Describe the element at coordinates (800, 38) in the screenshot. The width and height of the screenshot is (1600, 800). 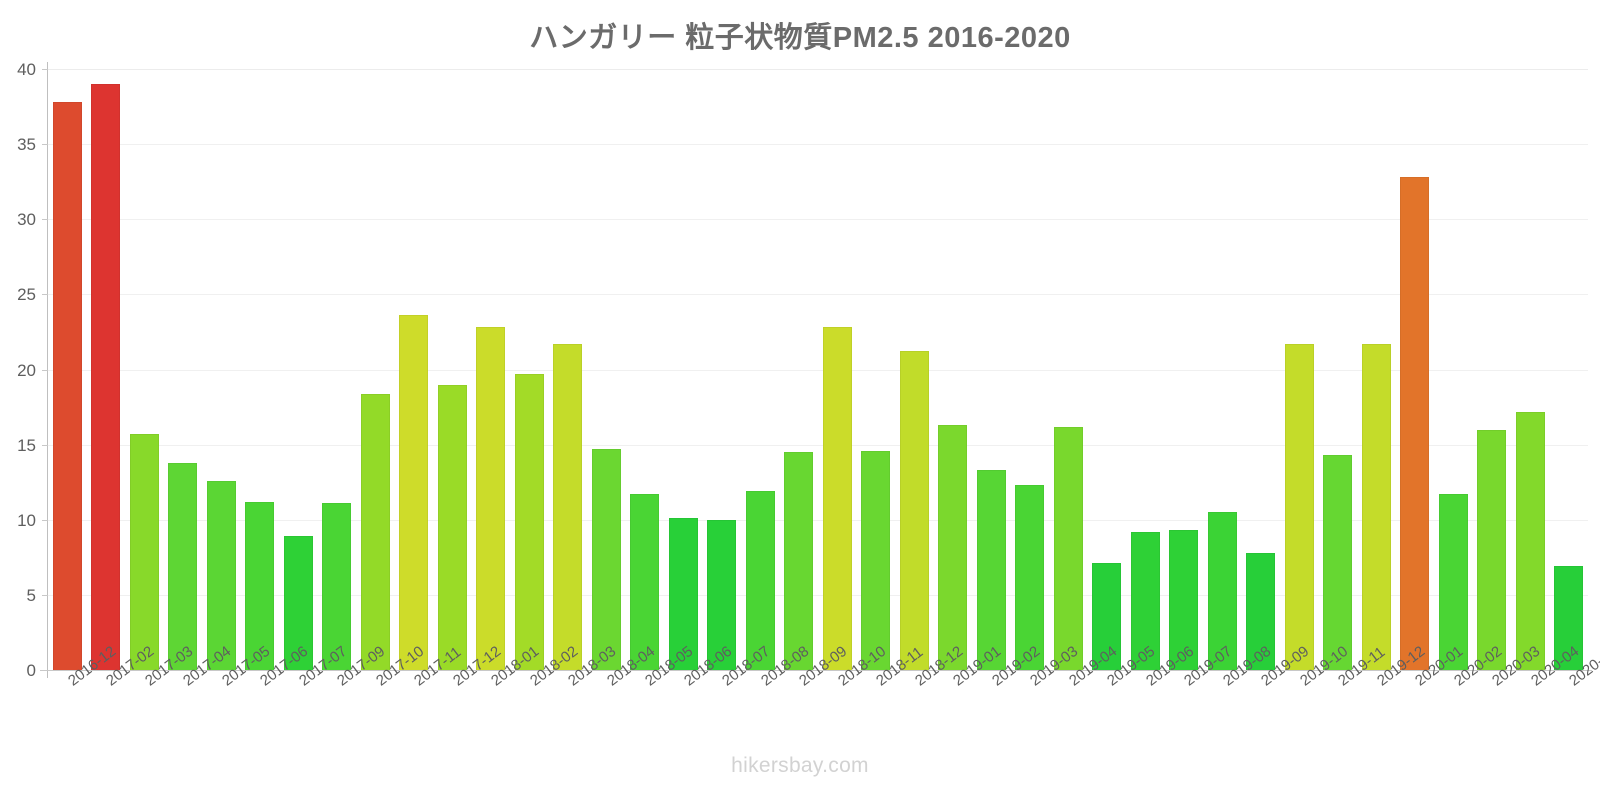
I see `chart-title: ハンガリー 粒子状物質PM2.5 2016-2020` at that location.